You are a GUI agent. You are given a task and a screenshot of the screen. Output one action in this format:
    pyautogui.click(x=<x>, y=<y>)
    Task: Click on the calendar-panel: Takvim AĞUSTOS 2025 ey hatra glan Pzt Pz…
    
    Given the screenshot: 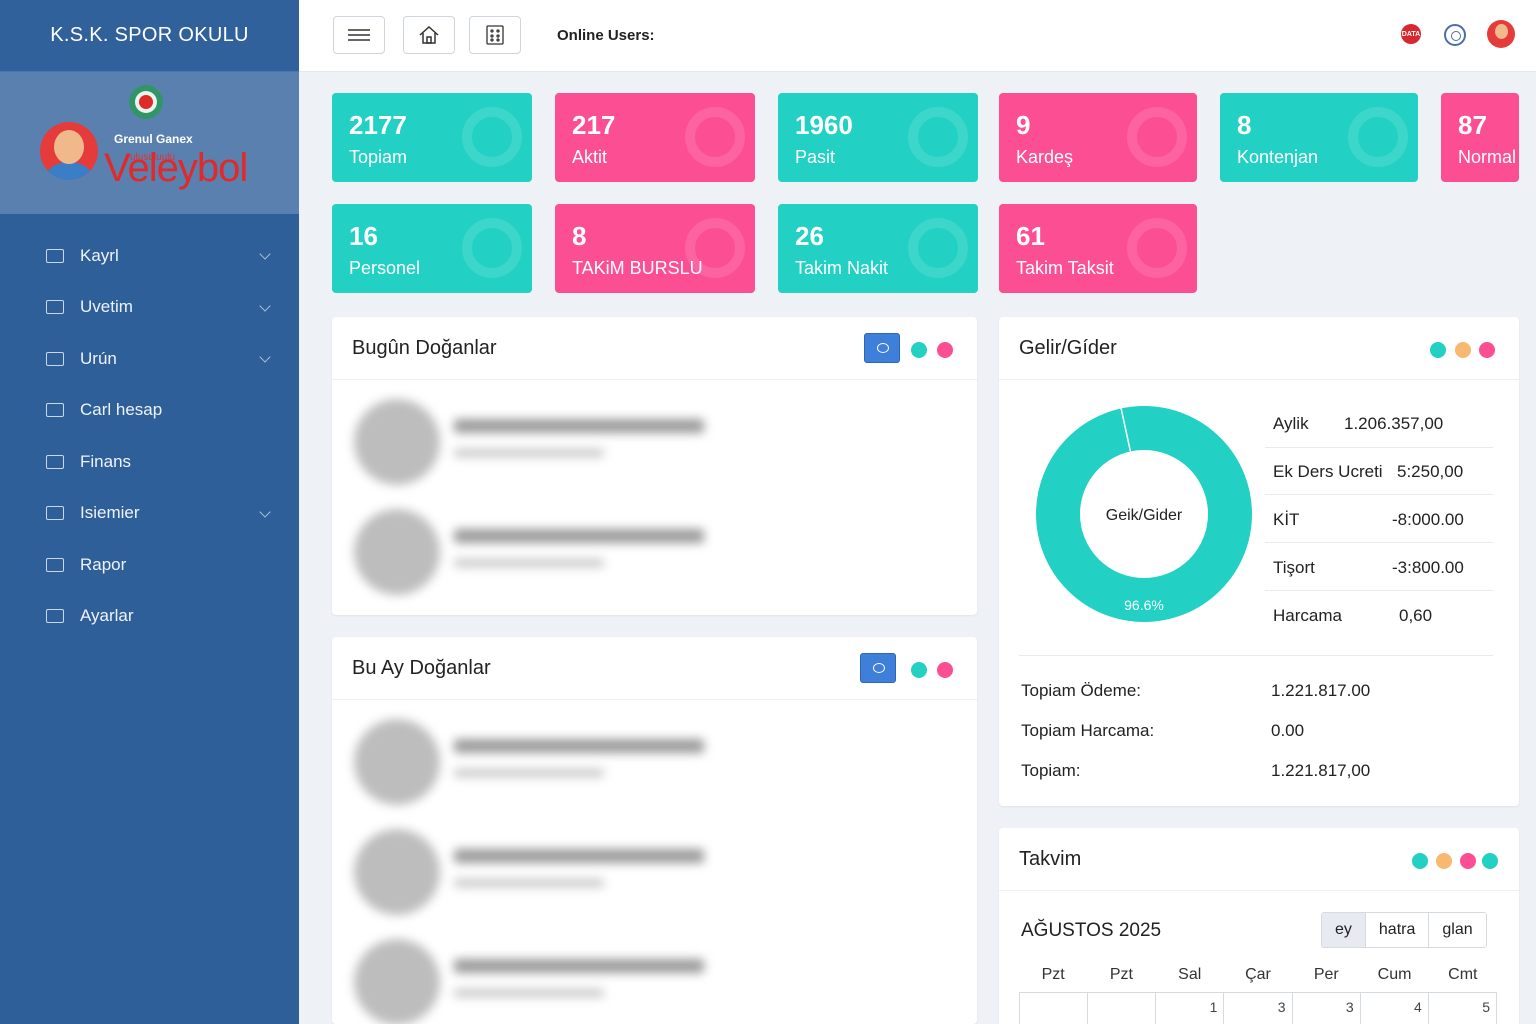 What is the action you would take?
    pyautogui.click(x=1259, y=926)
    